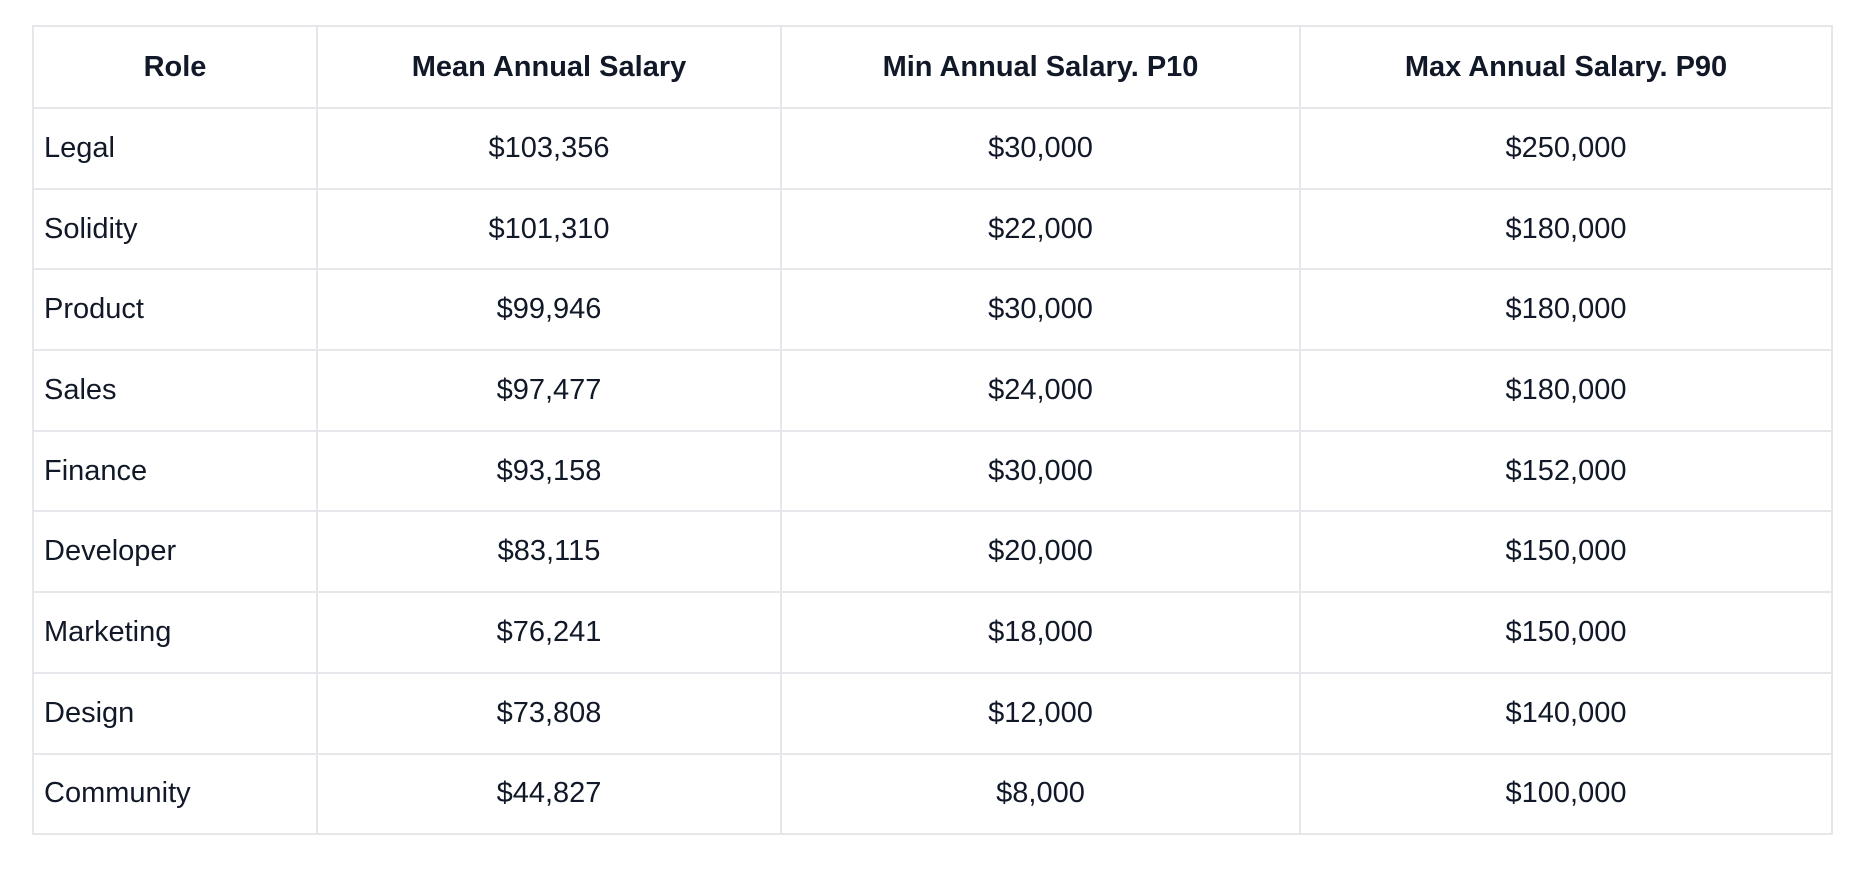 This screenshot has height=880, width=1868. Describe the element at coordinates (1040, 390) in the screenshot. I see `min-salary-cell: $24,000` at that location.